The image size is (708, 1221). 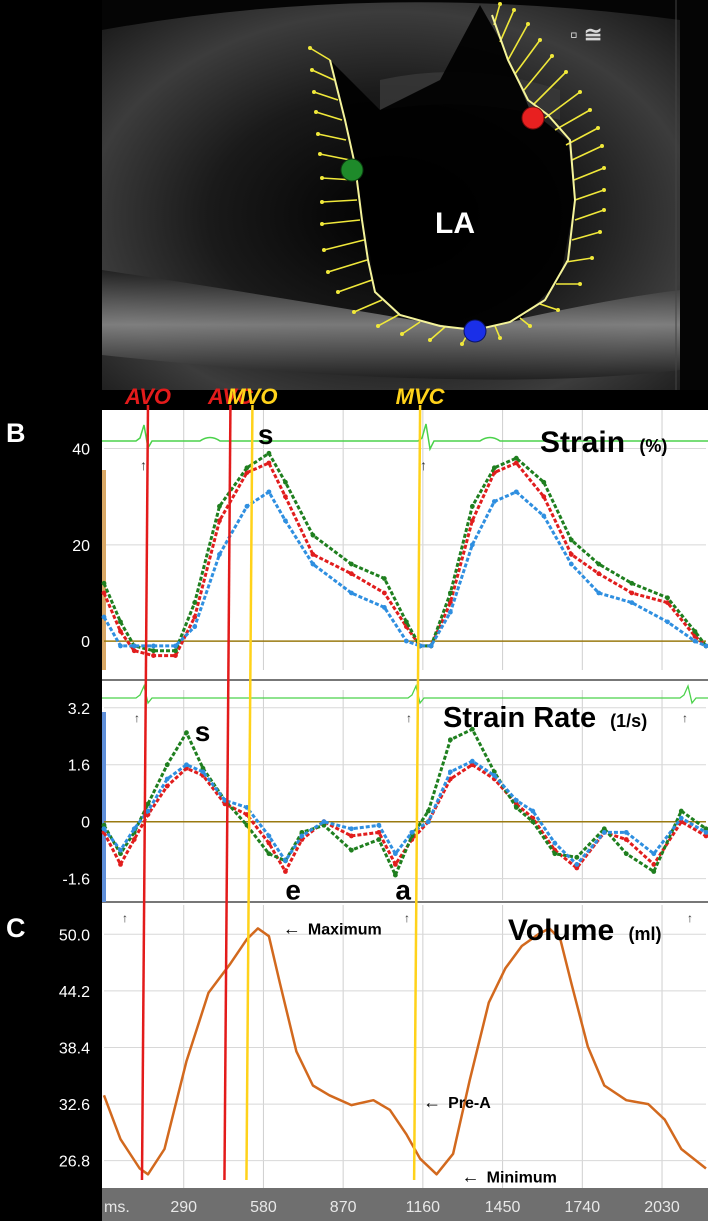 What do you see at coordinates (51, 610) in the screenshot?
I see `left-margin` at bounding box center [51, 610].